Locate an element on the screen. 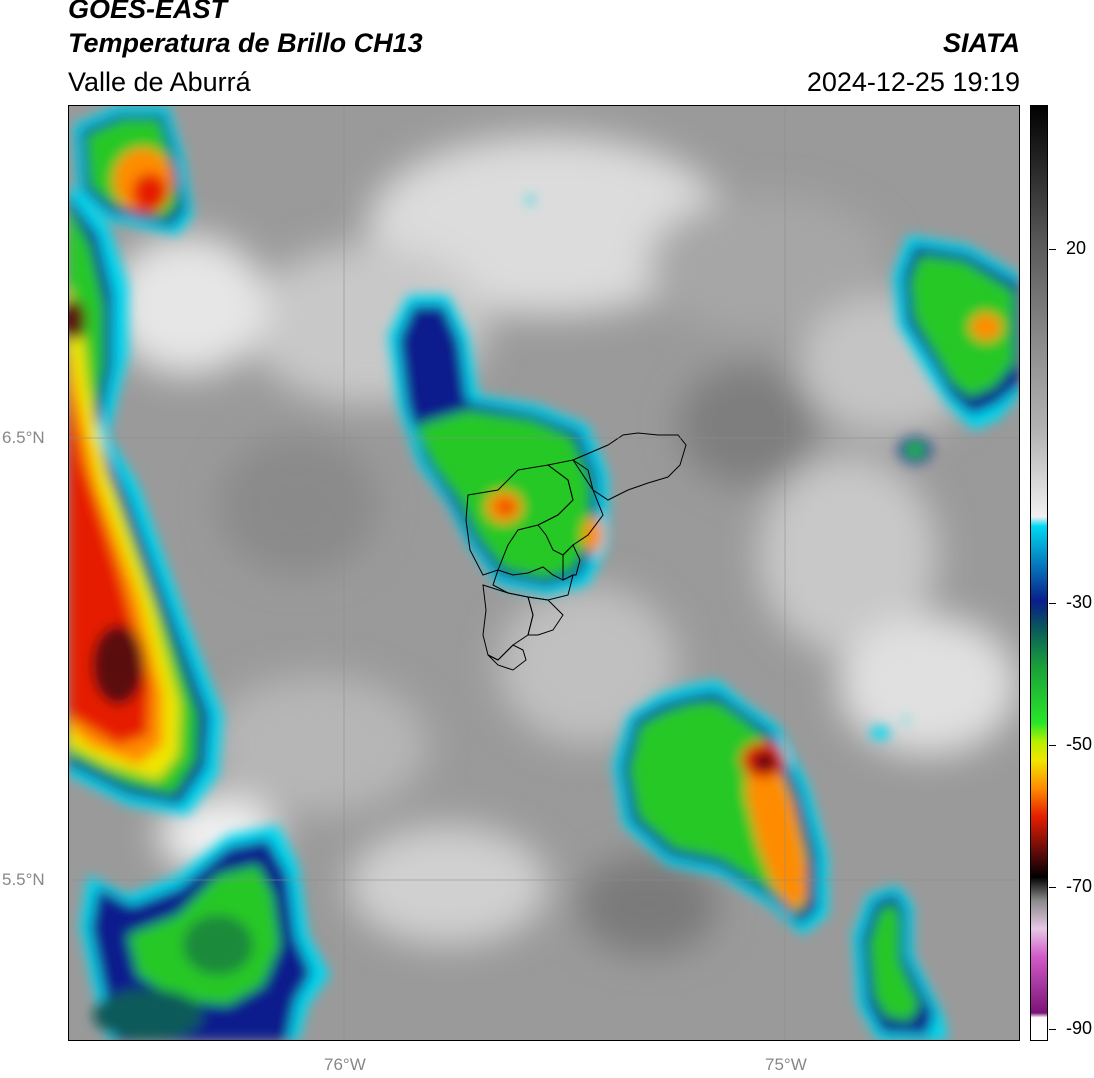 The height and width of the screenshot is (1078, 1094). lon-label-75w: 75°W is located at coordinates (786, 1064).